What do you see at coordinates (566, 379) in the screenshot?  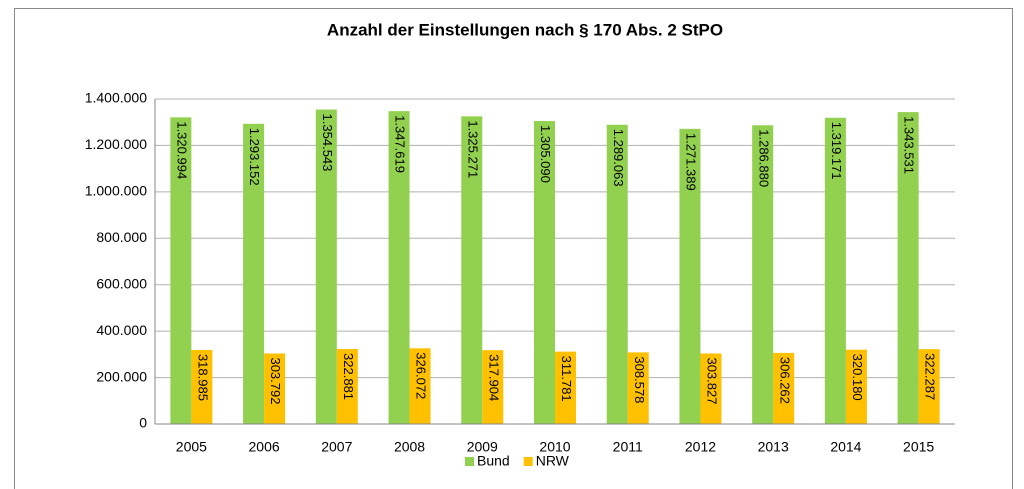 I see `value-label: 311.781` at bounding box center [566, 379].